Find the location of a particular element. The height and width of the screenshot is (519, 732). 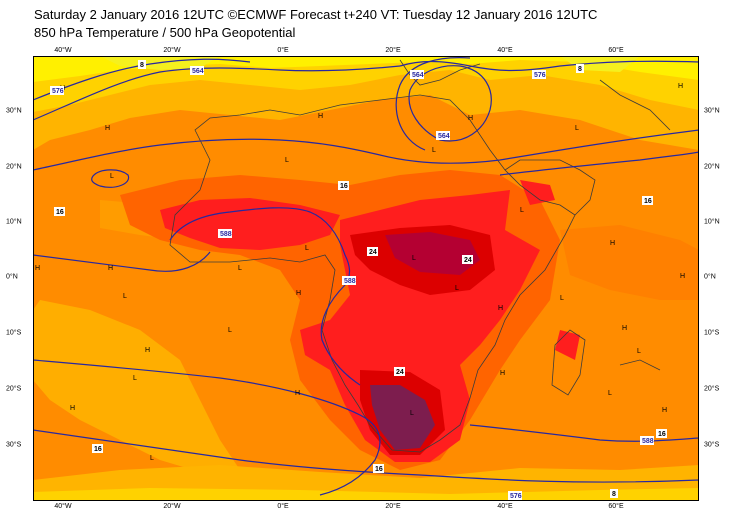

lon-label-top: 0°E is located at coordinates (283, 50).